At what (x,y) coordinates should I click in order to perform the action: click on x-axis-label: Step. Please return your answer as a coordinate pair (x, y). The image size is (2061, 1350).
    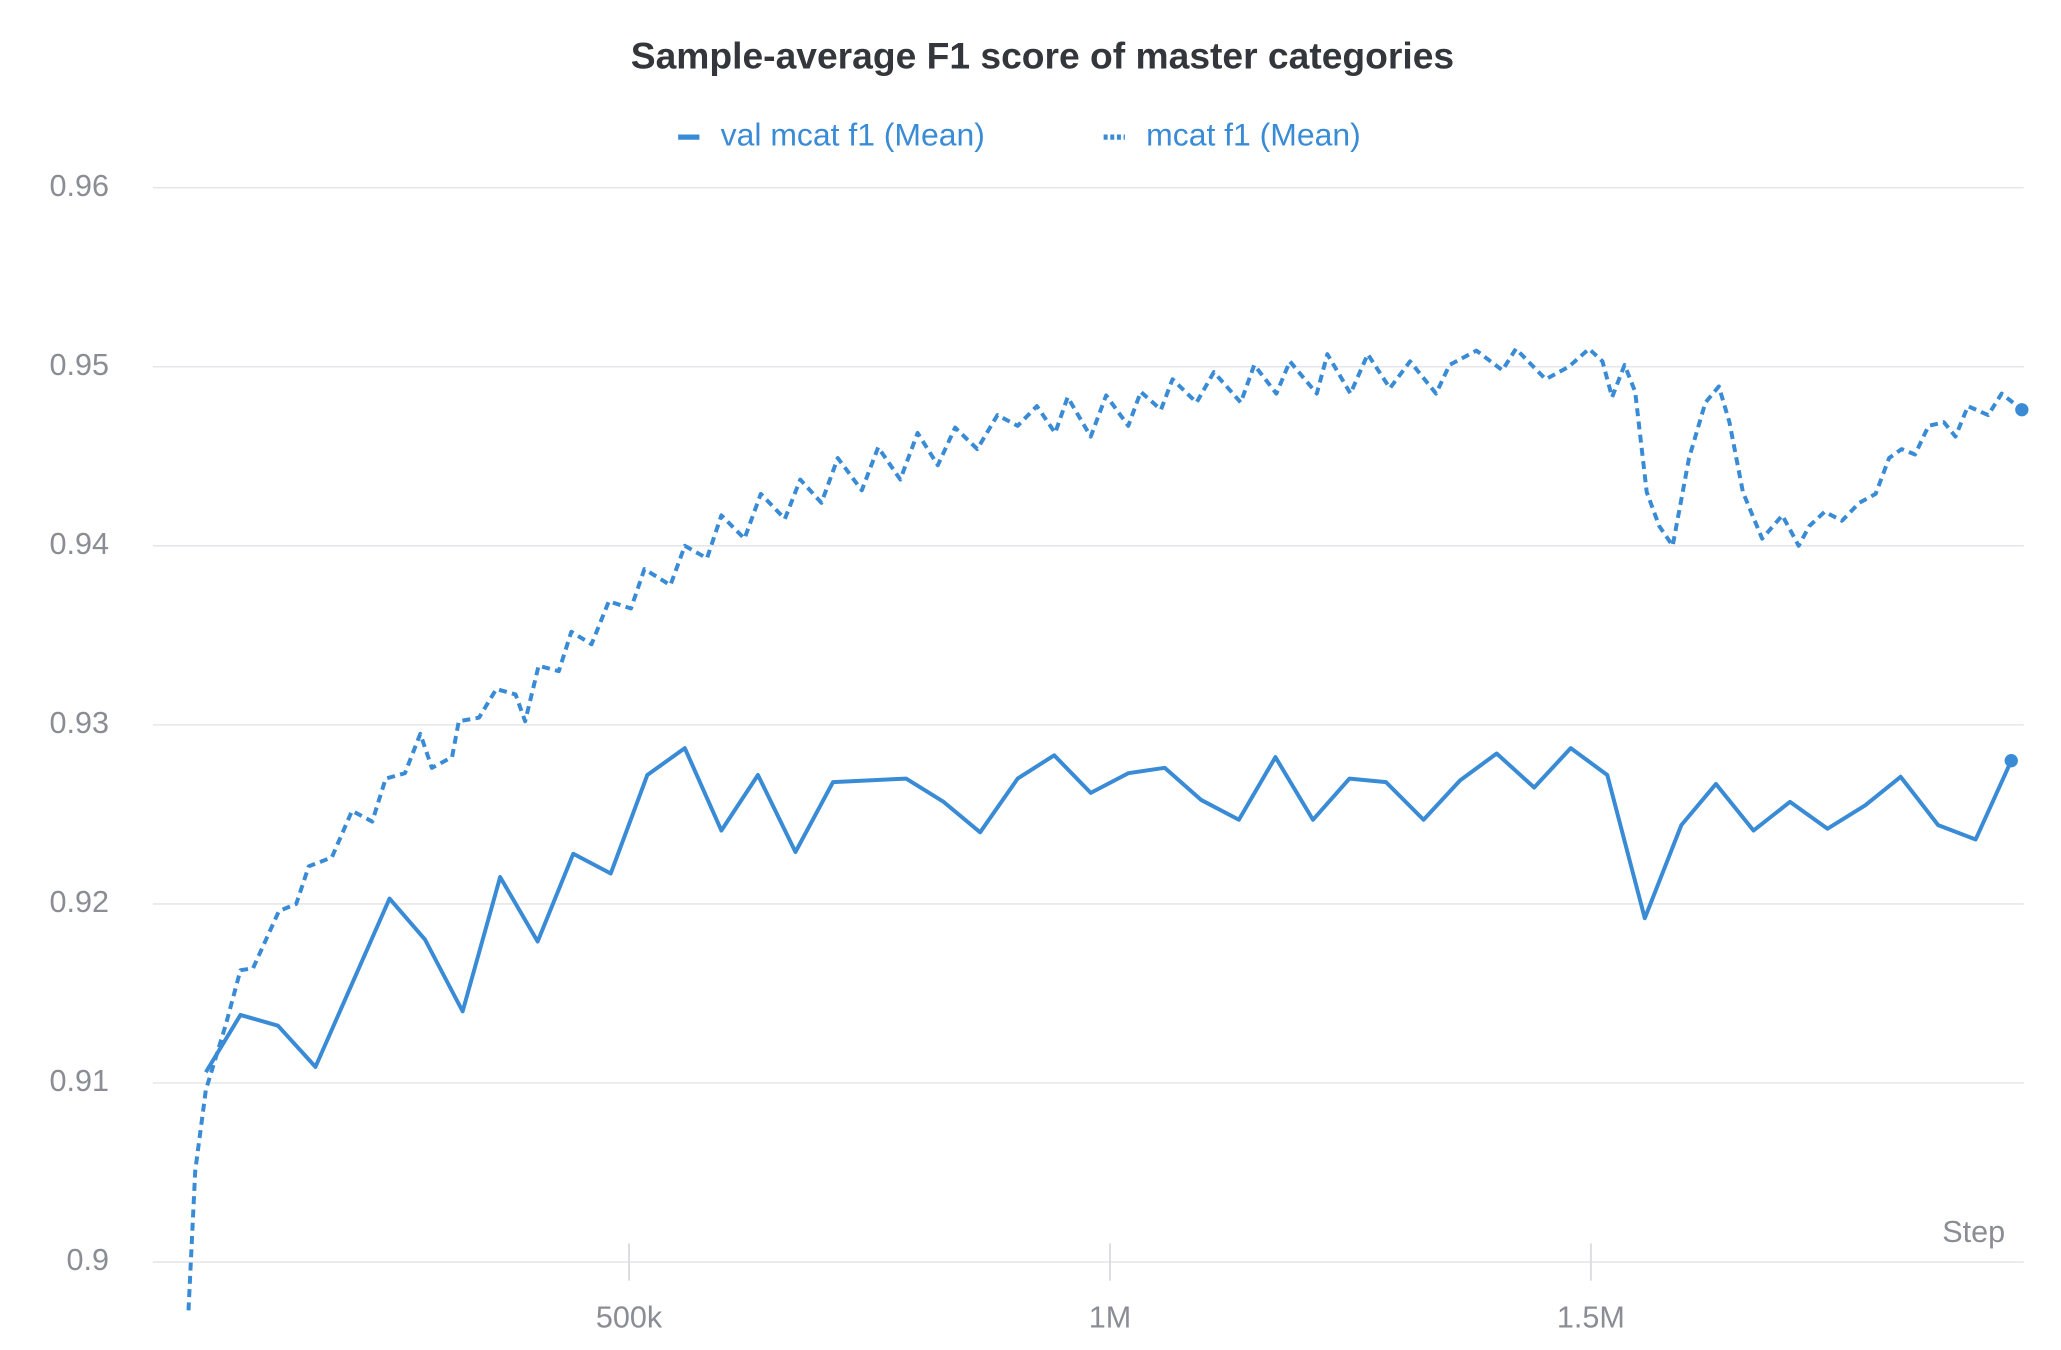
    Looking at the image, I should click on (1973, 1232).